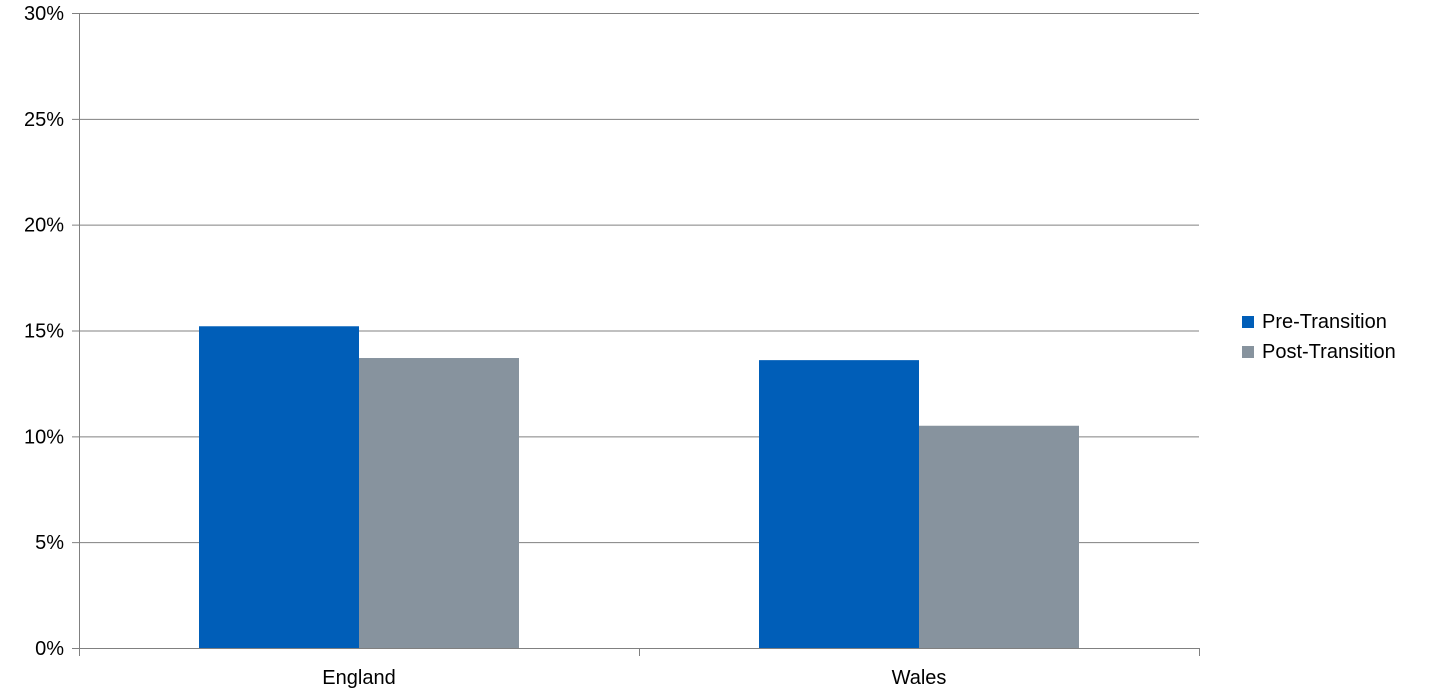  What do you see at coordinates (358, 678) in the screenshot?
I see `x-tick-label: England` at bounding box center [358, 678].